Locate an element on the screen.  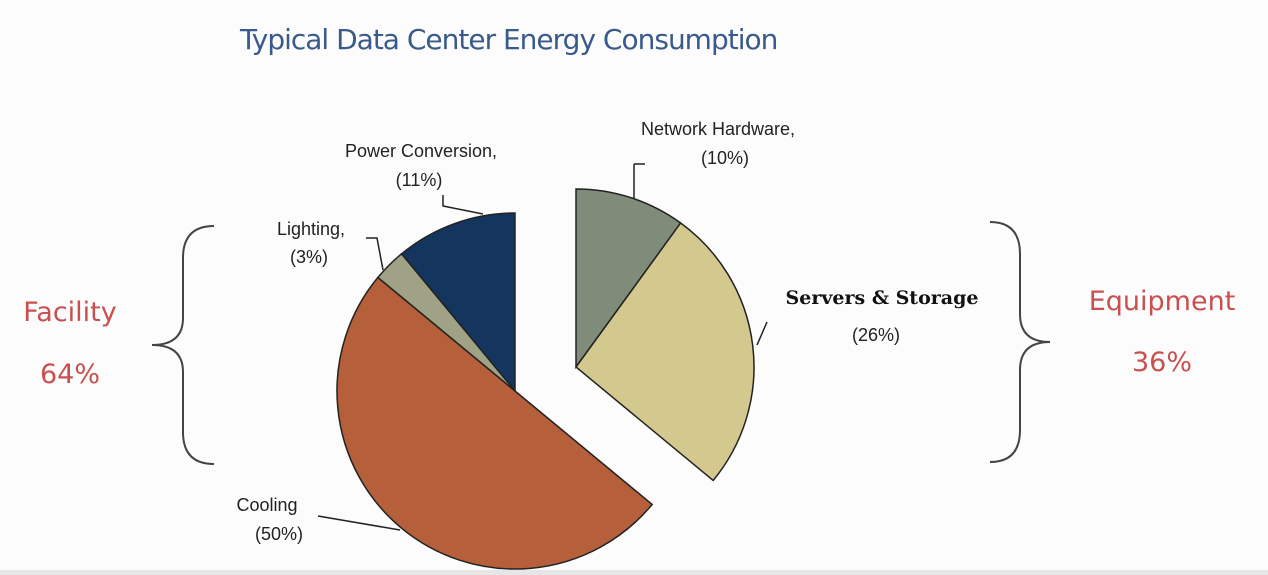
group-equipment-value: 36% is located at coordinates (1162, 362).